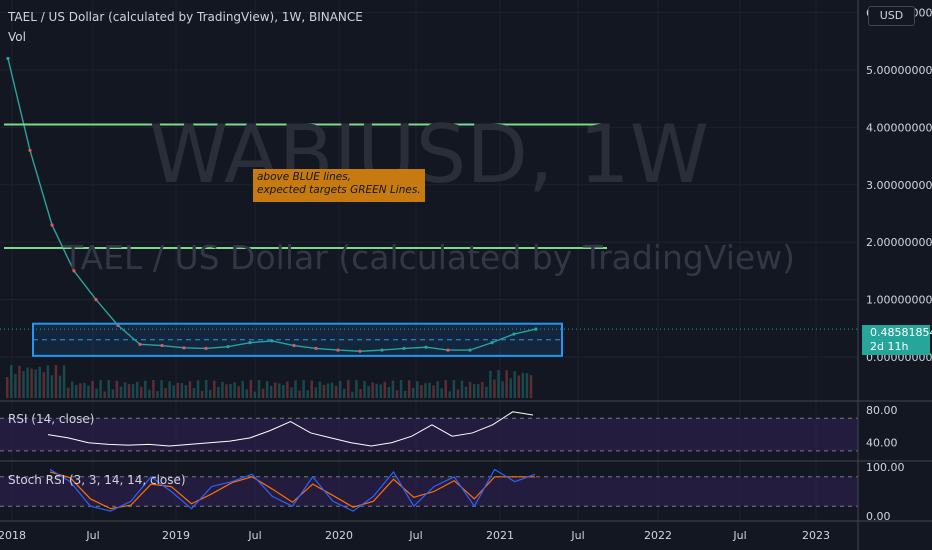  I want to click on stoch-rsi-pane, so click(429, 490).